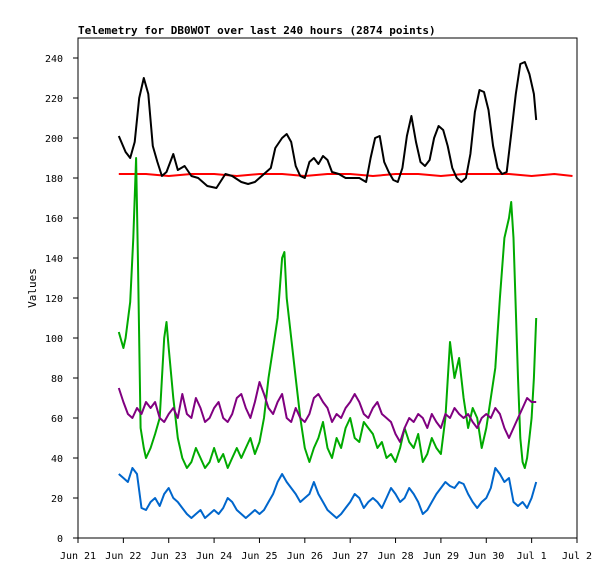 This screenshot has width=615, height=579. Describe the element at coordinates (486, 556) in the screenshot. I see `x-tick-label: Jun 30` at that location.